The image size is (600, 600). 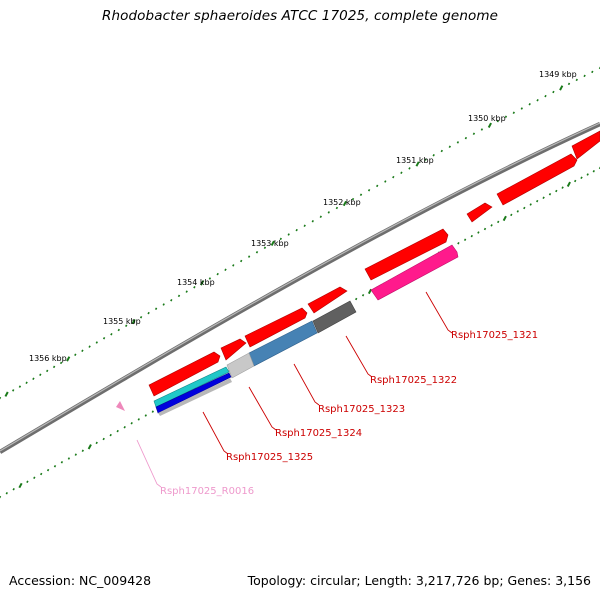 I want to click on tick-label-1353: 1353 kbp, so click(x=270, y=243).